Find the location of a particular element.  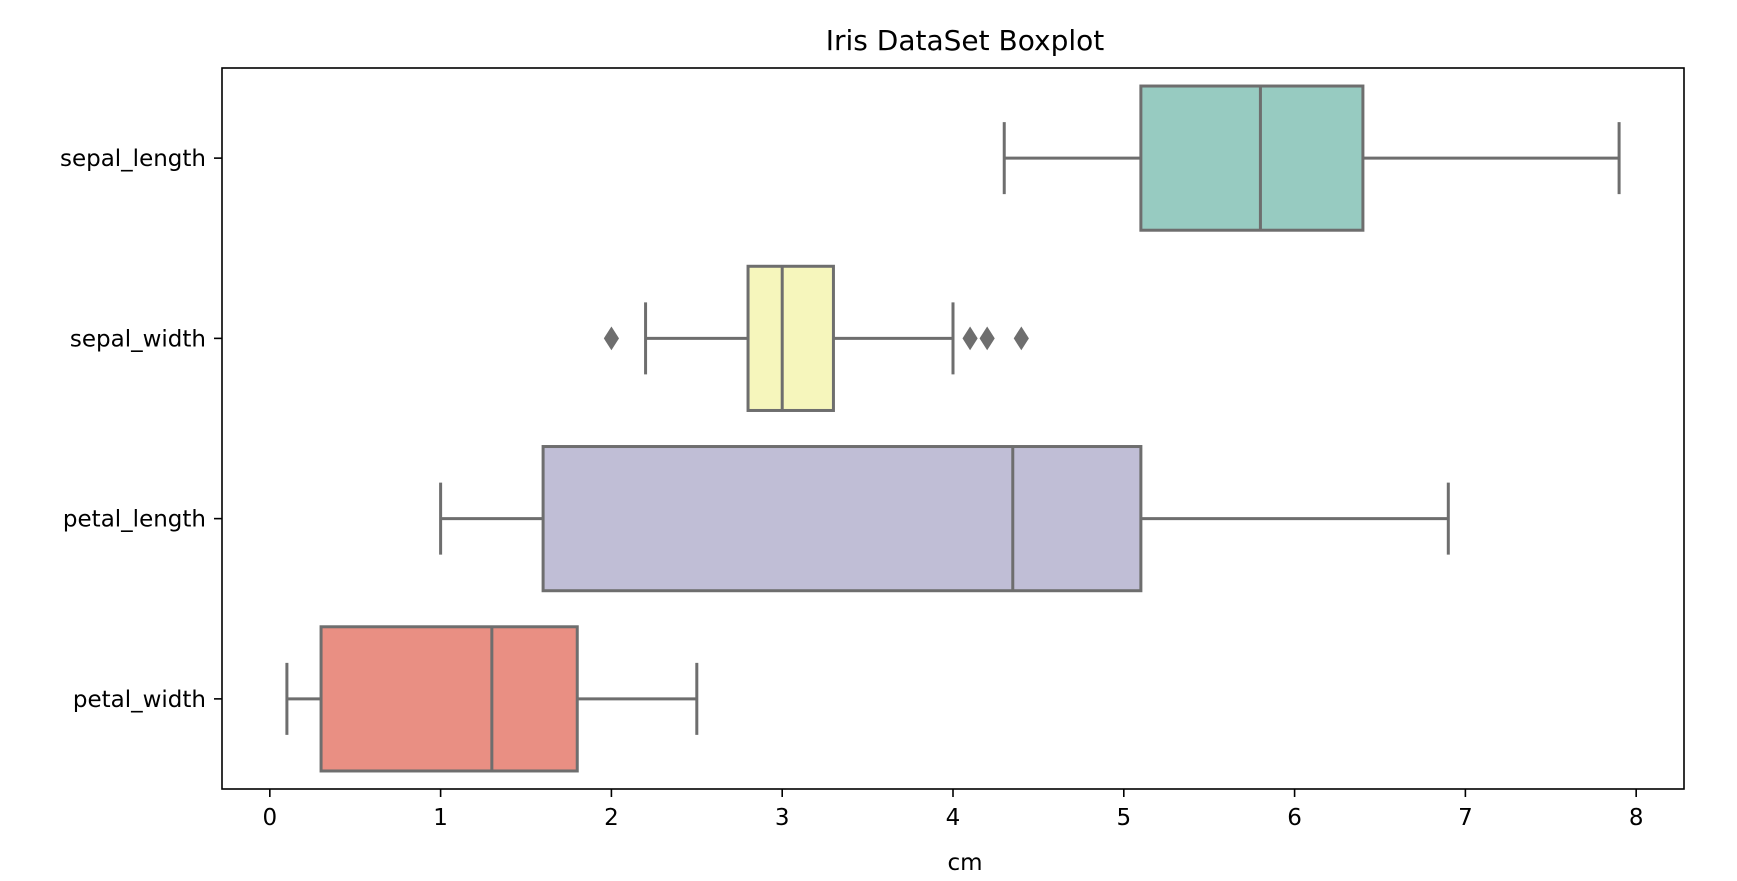

x-tick-label: 1 is located at coordinates (440, 818).